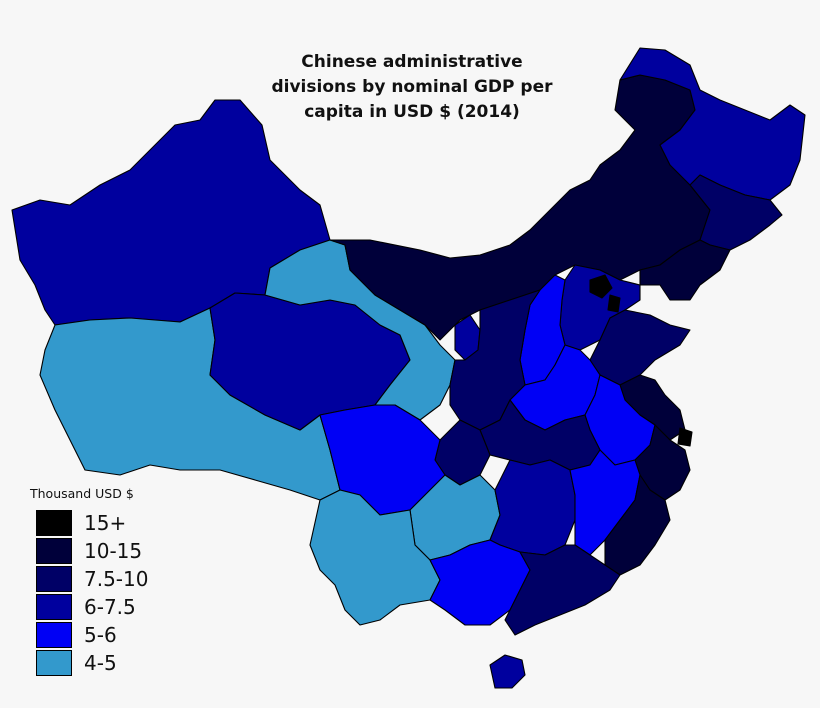 The image size is (820, 708). I want to click on region-liaoning, so click(685, 270).